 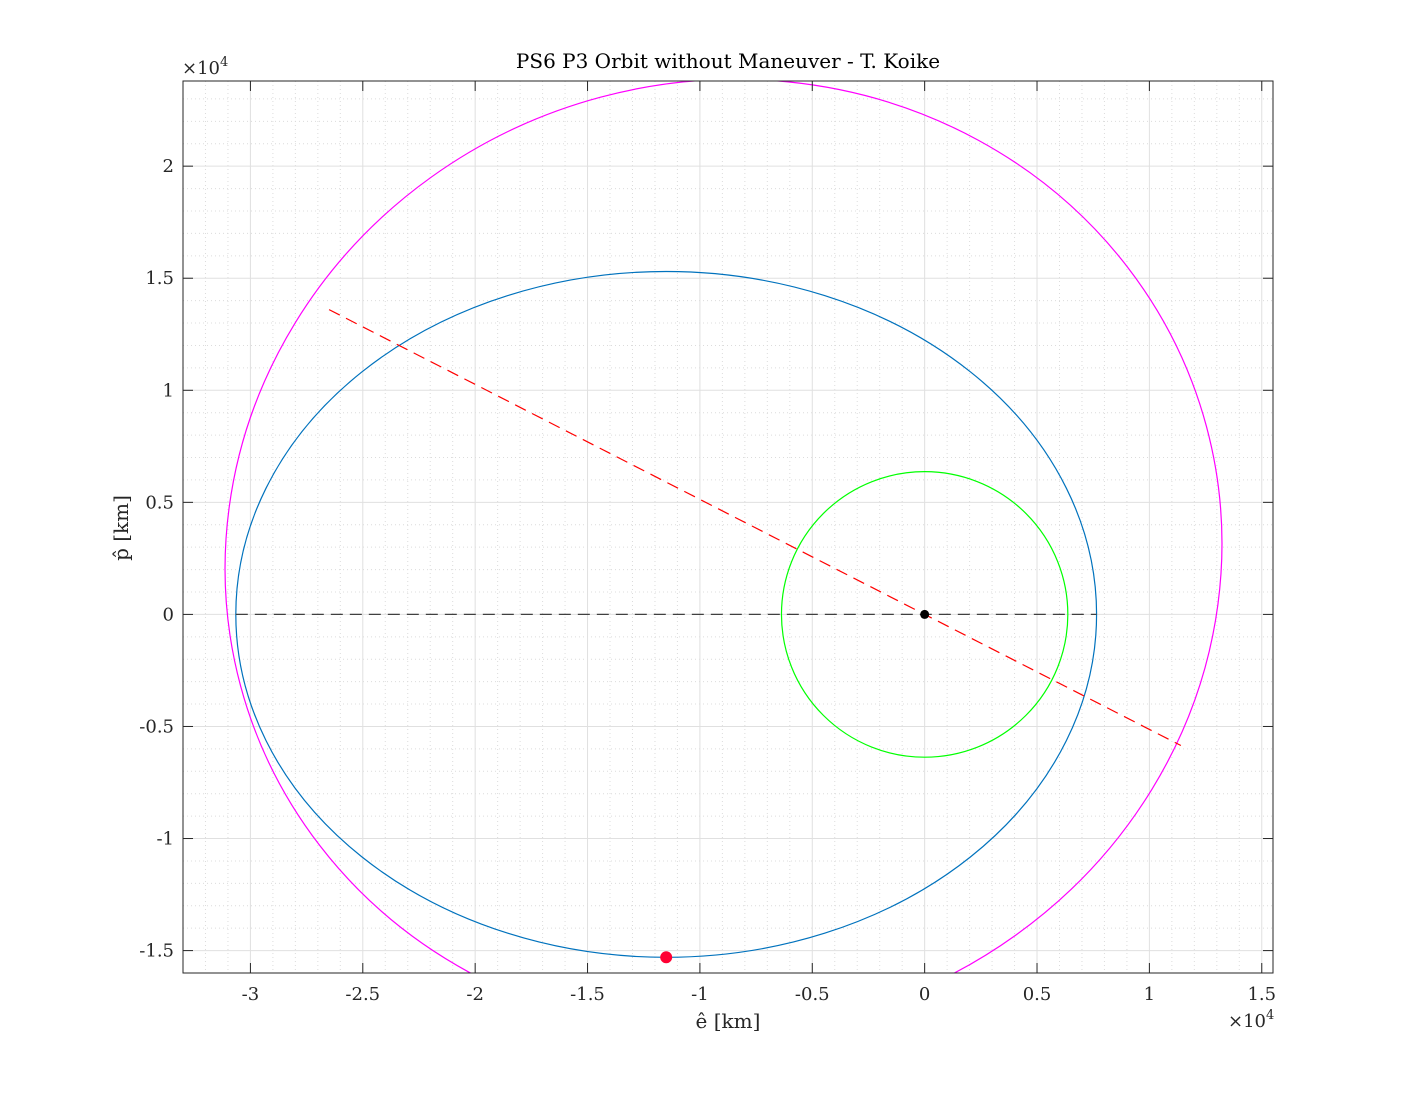 What do you see at coordinates (759, 994) in the screenshot?
I see `x-tick-labels: -3 -2.5 -2 -1.5 -1 -0.5 0 0.5 1 1.5` at bounding box center [759, 994].